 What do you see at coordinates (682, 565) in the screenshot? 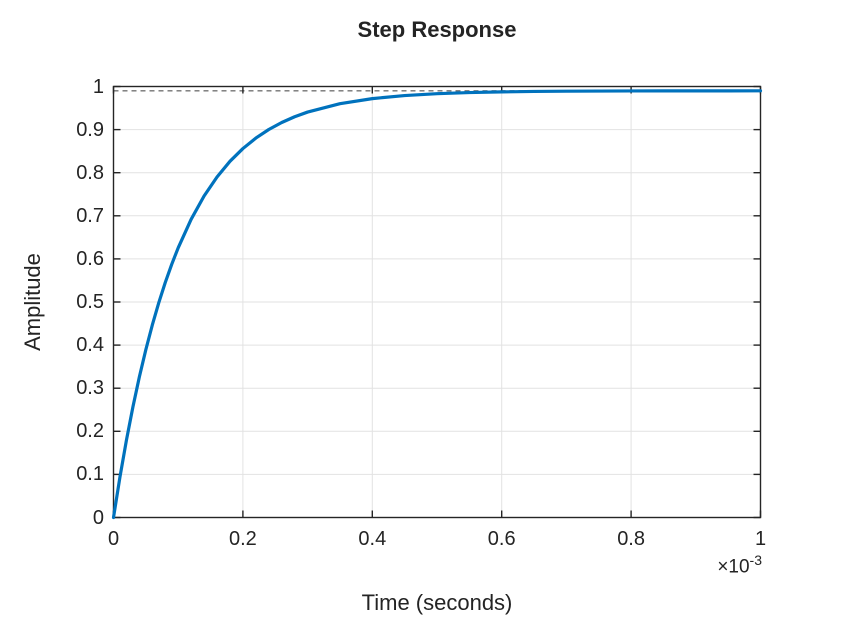
I see `x-axis-exponent: ×10-3` at bounding box center [682, 565].